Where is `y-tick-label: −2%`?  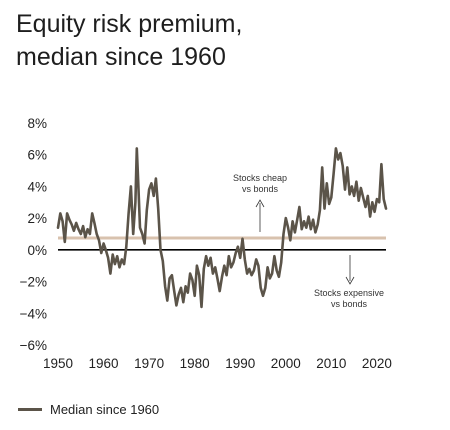 y-tick-label: −2% is located at coordinates (33, 282).